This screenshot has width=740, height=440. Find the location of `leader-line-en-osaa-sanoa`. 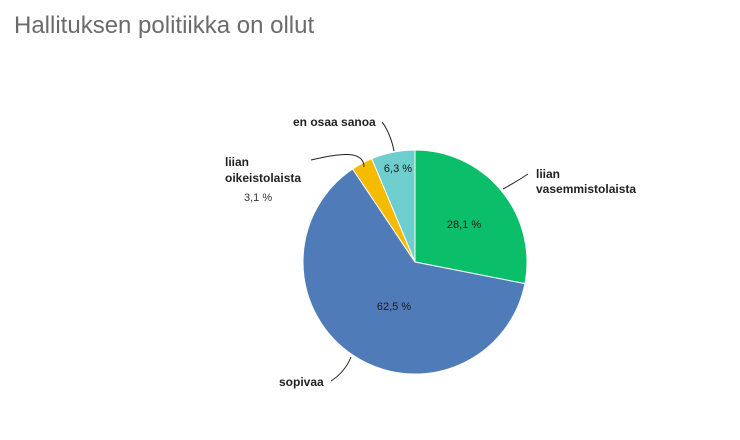

leader-line-en-osaa-sanoa is located at coordinates (388, 136).